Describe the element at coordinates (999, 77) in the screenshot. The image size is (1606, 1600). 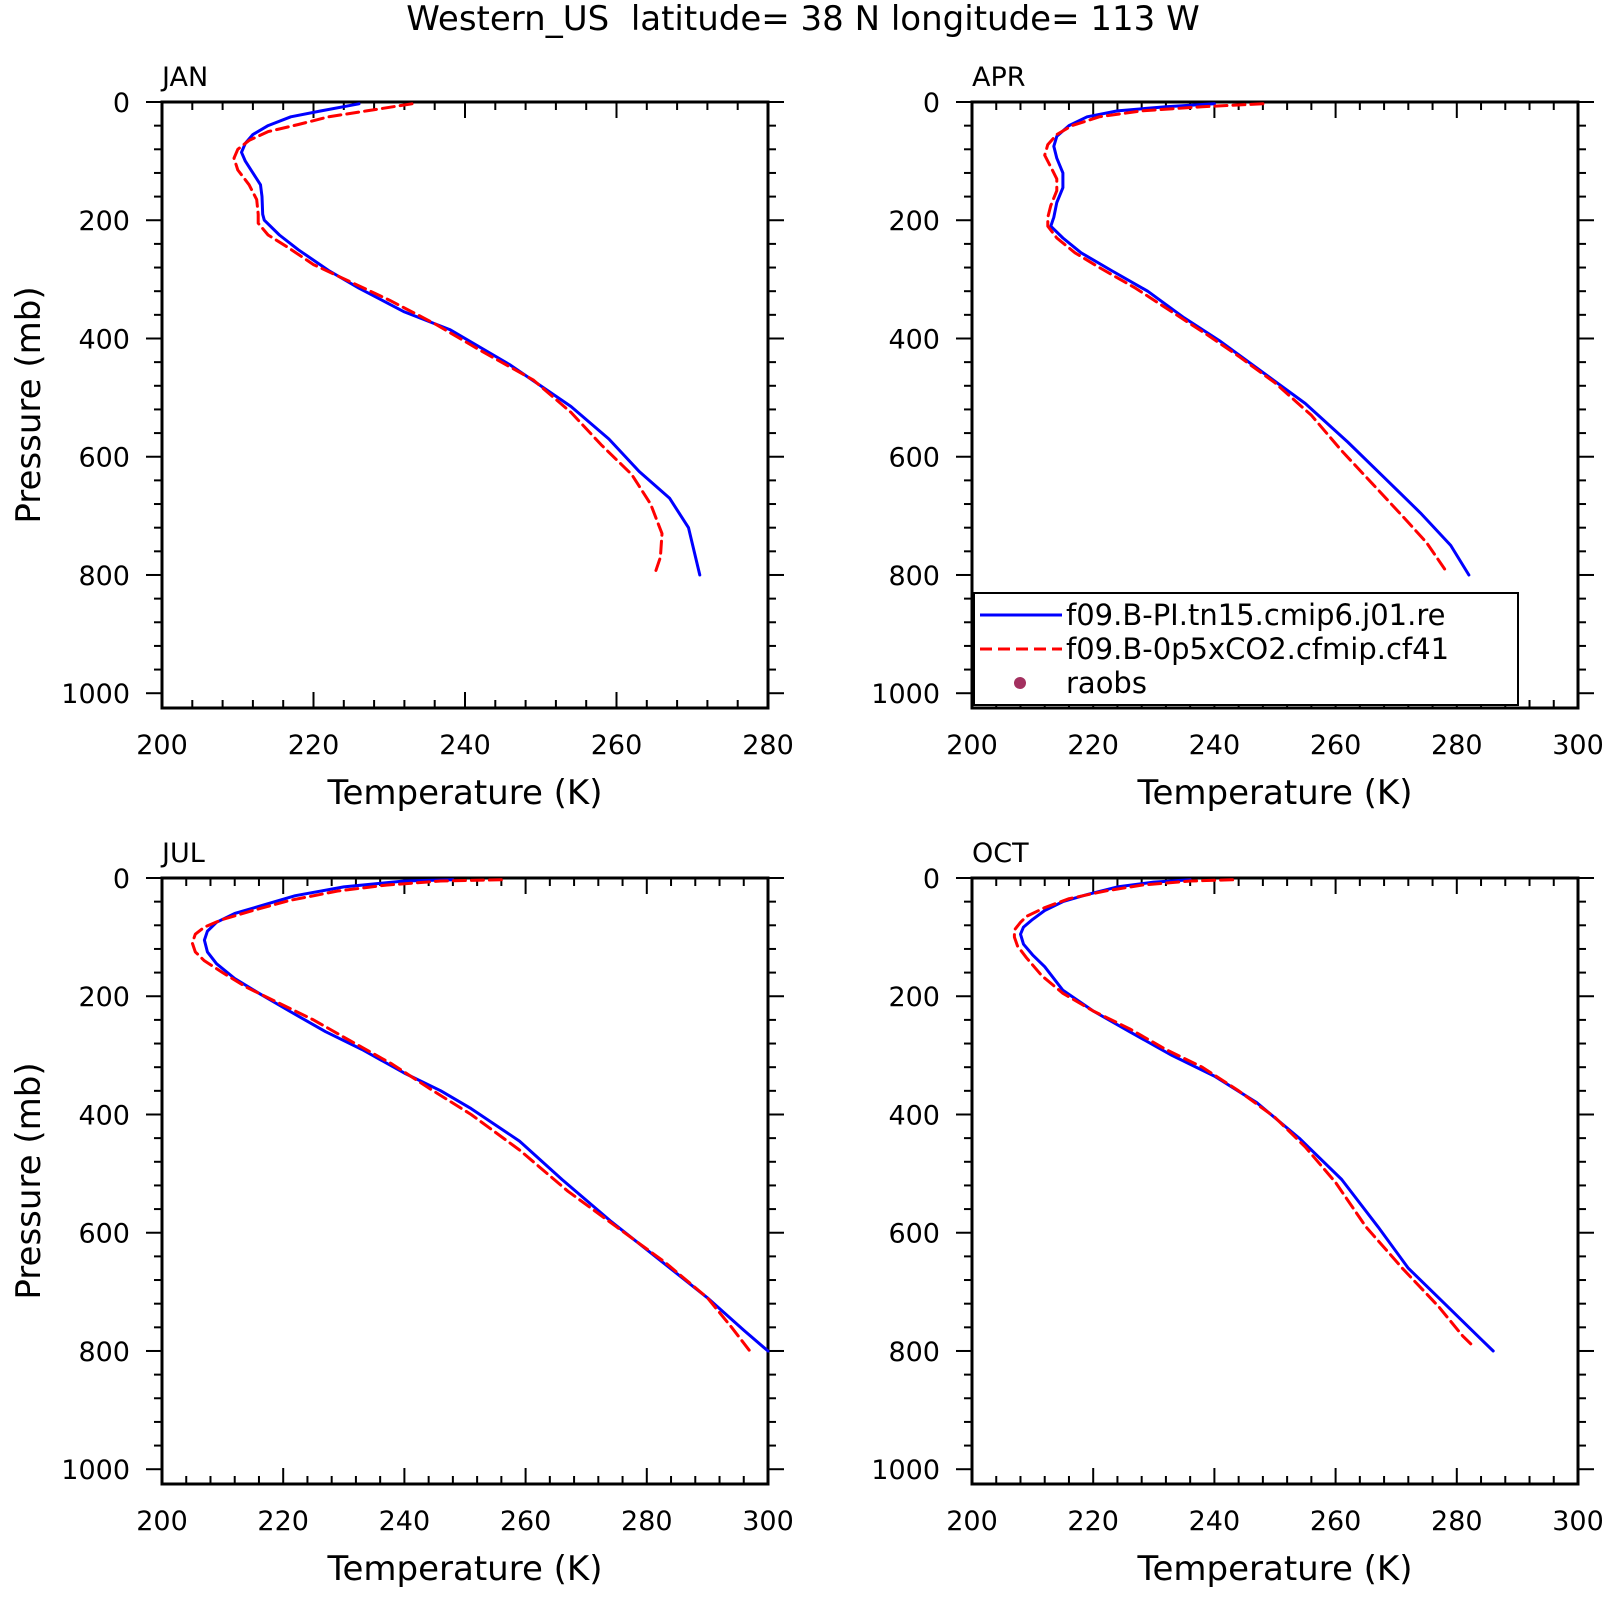
I see `panel-title: APR` at that location.